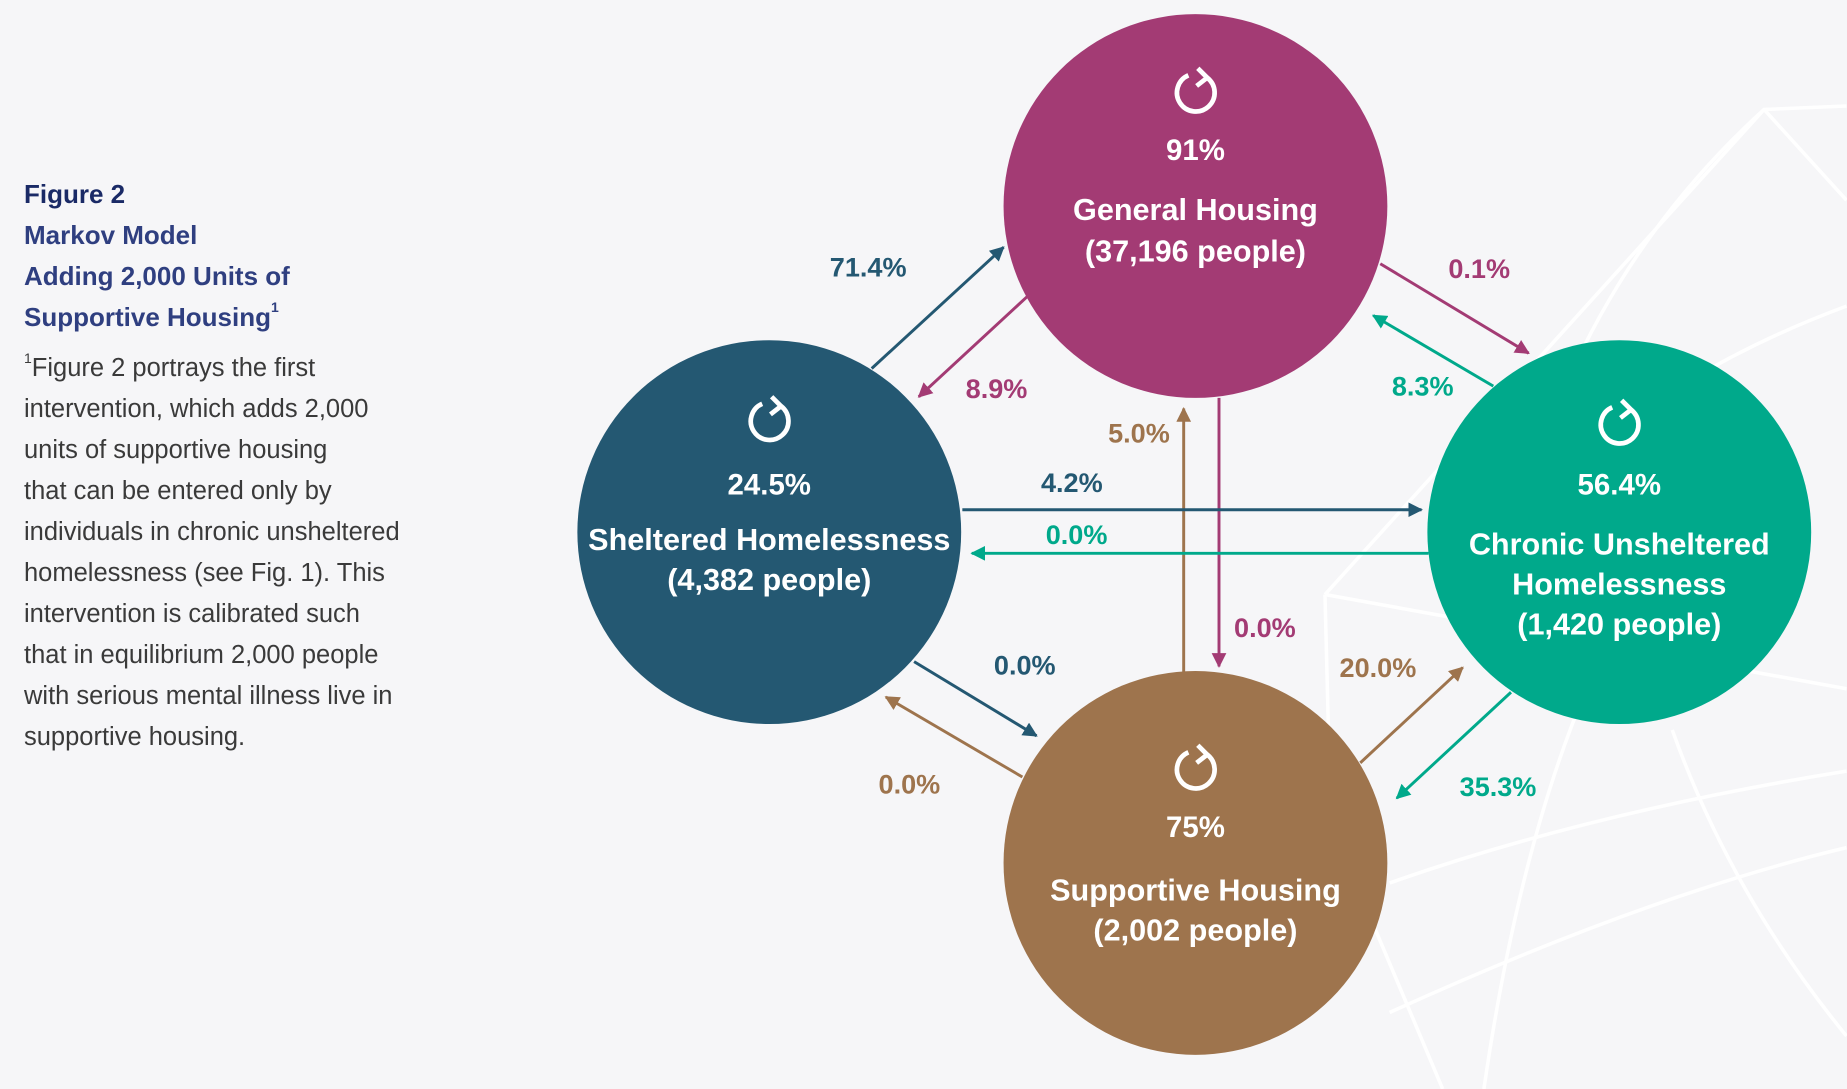  I want to click on edge-label-sheltered-to-chronic: 4.2%, so click(1072, 482).